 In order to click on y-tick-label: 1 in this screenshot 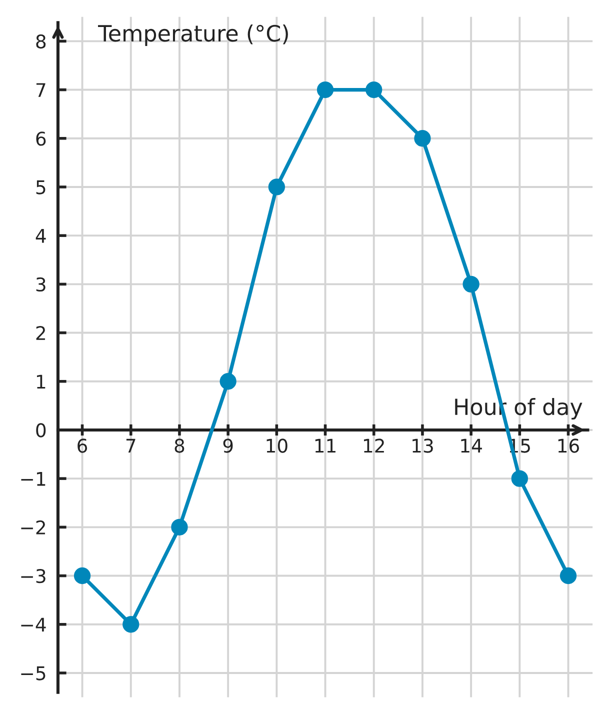, I will do `click(41, 381)`.